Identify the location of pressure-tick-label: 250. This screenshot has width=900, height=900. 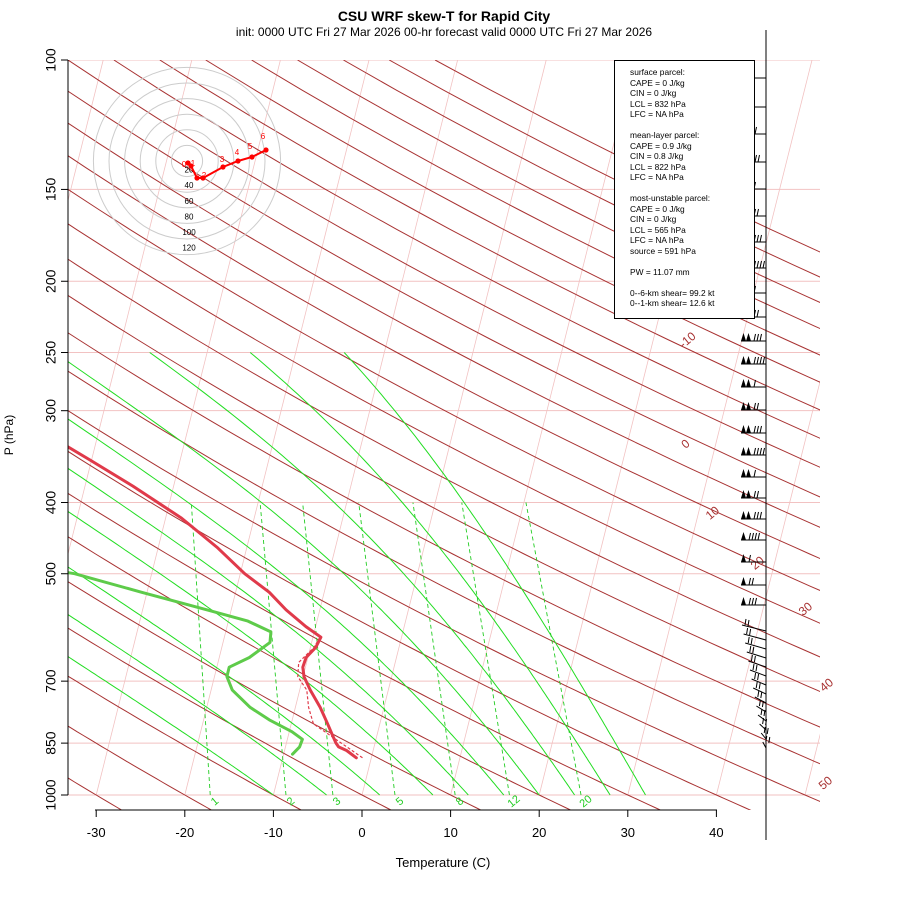
(51, 353).